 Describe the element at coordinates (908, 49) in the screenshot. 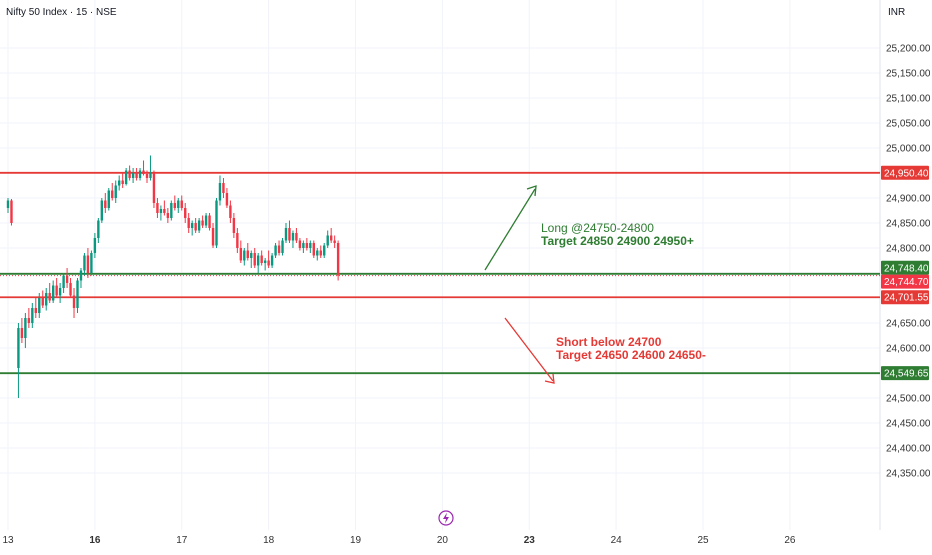

I see `y-tick-label: 25,200.00` at that location.